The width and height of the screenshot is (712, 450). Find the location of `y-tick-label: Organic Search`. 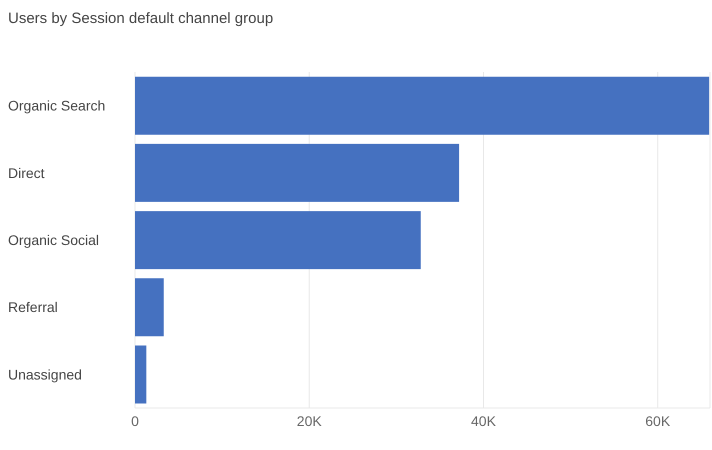

y-tick-label: Organic Search is located at coordinates (57, 106).